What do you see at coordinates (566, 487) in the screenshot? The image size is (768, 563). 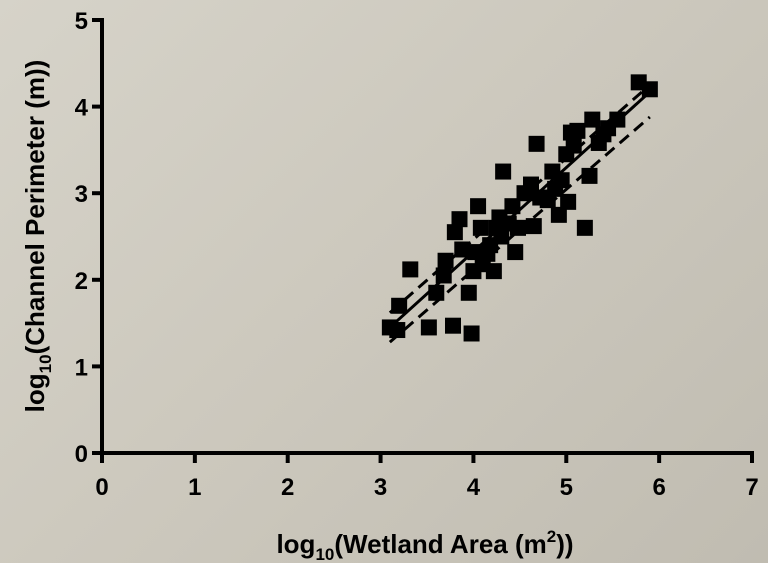 I see `x-tick-label: 5` at bounding box center [566, 487].